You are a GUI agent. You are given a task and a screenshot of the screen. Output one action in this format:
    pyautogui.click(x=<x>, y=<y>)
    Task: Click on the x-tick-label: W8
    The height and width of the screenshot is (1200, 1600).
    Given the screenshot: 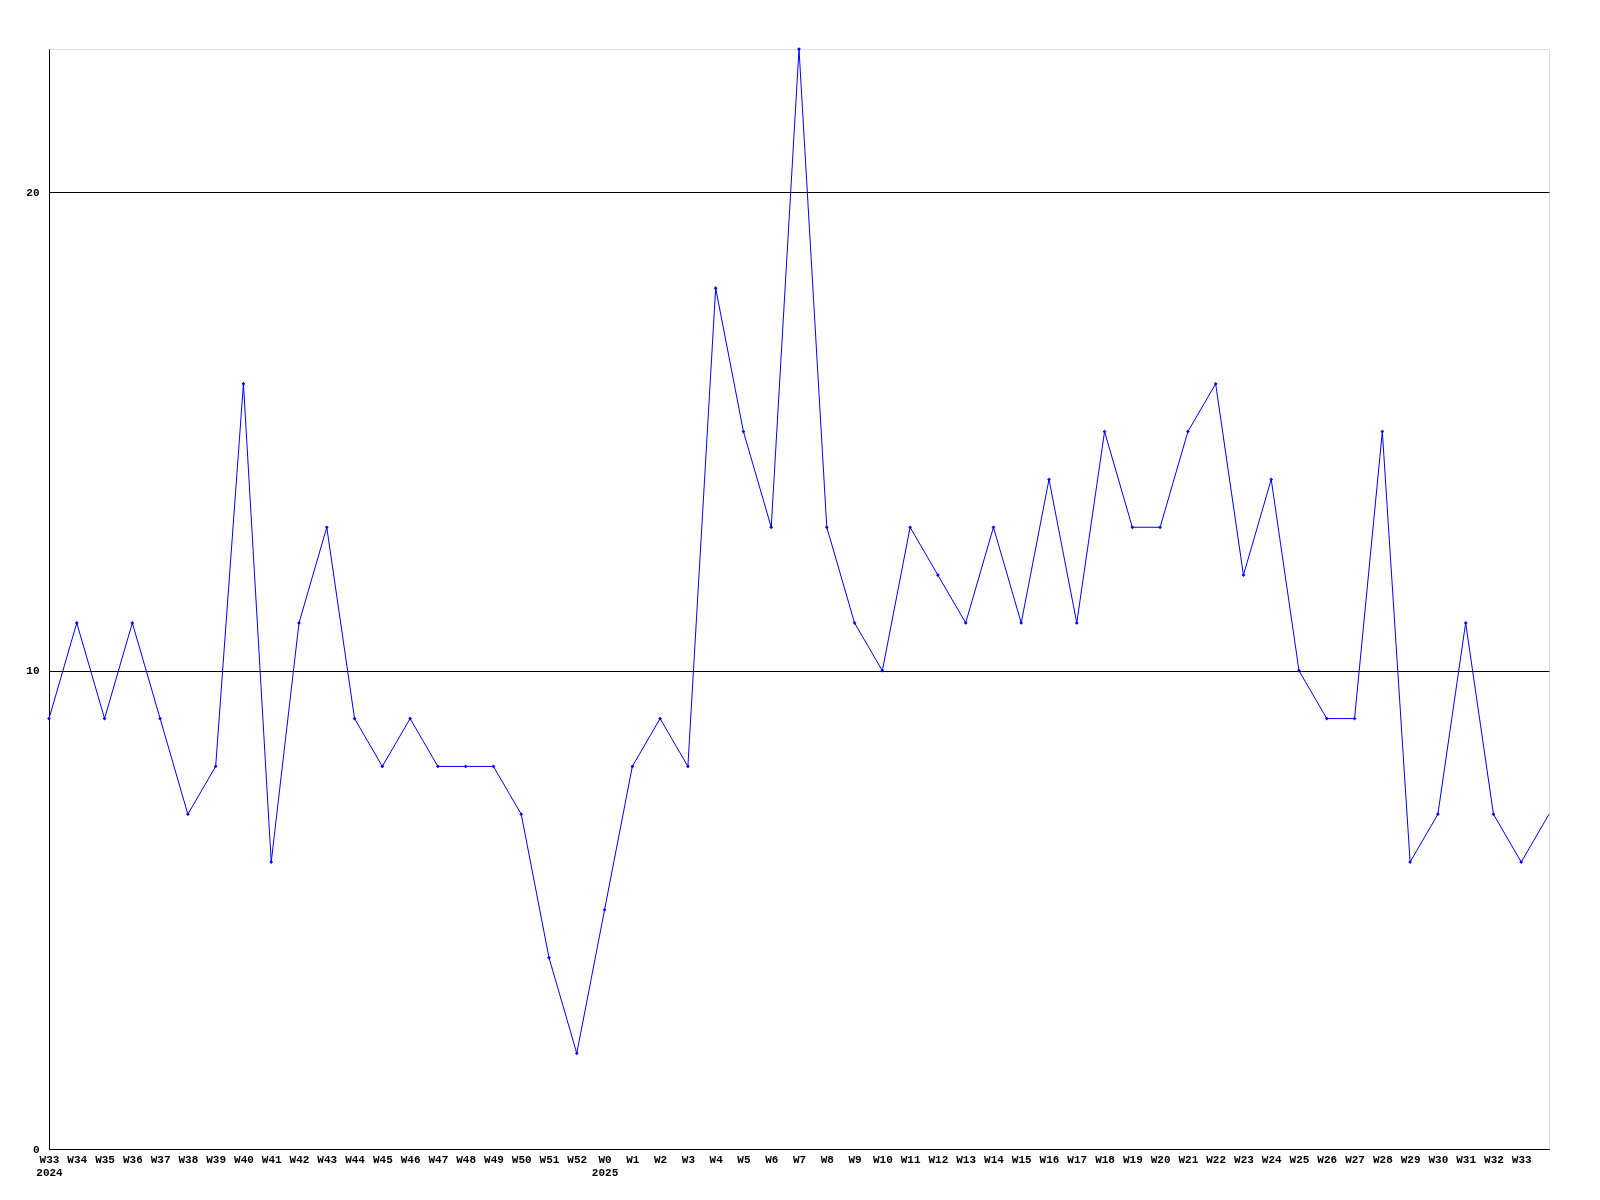 What is the action you would take?
    pyautogui.click(x=827, y=1159)
    